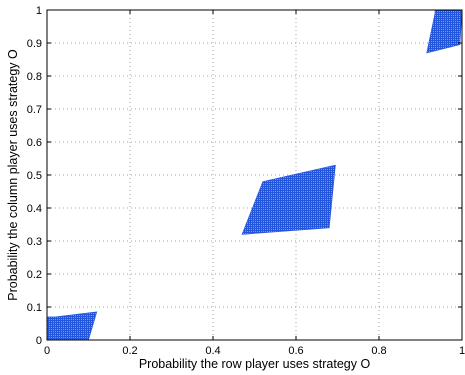 This screenshot has width=465, height=375. I want to click on y-tick-label: 0.1, so click(34, 308).